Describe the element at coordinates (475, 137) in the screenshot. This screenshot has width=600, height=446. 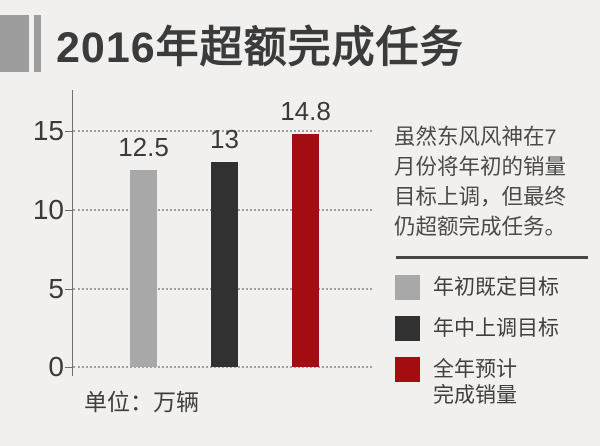
I see `annotation-line: 虽然东风风神在7` at that location.